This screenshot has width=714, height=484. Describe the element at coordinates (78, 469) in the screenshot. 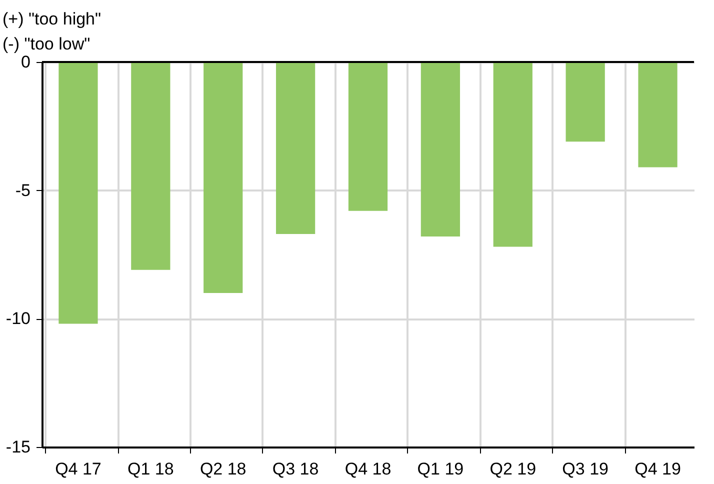

I see `x-tick-label: Q4 17` at that location.